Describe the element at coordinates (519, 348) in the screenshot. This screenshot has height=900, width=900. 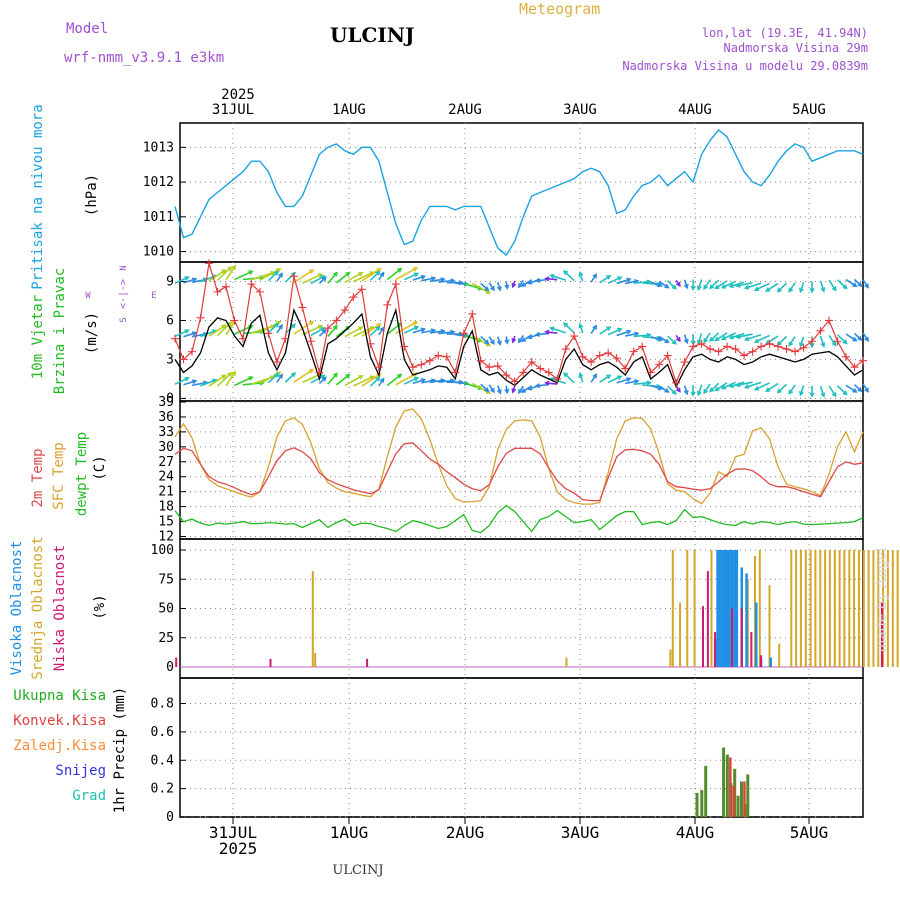
I see `wind-speed-line` at that location.